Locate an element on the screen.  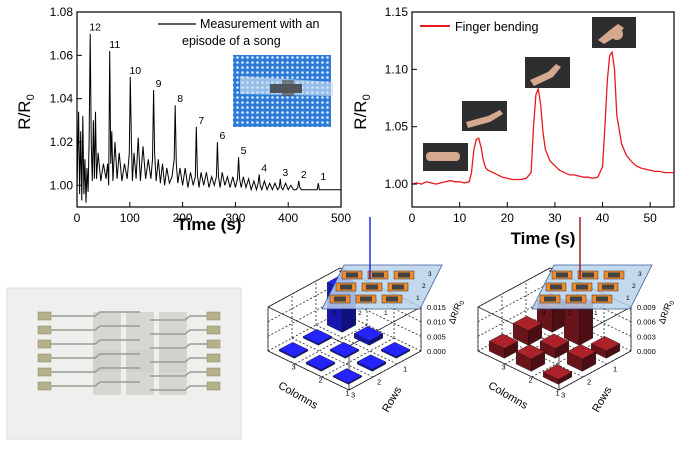
x-tick-label: 300 is located at coordinates (235, 218).